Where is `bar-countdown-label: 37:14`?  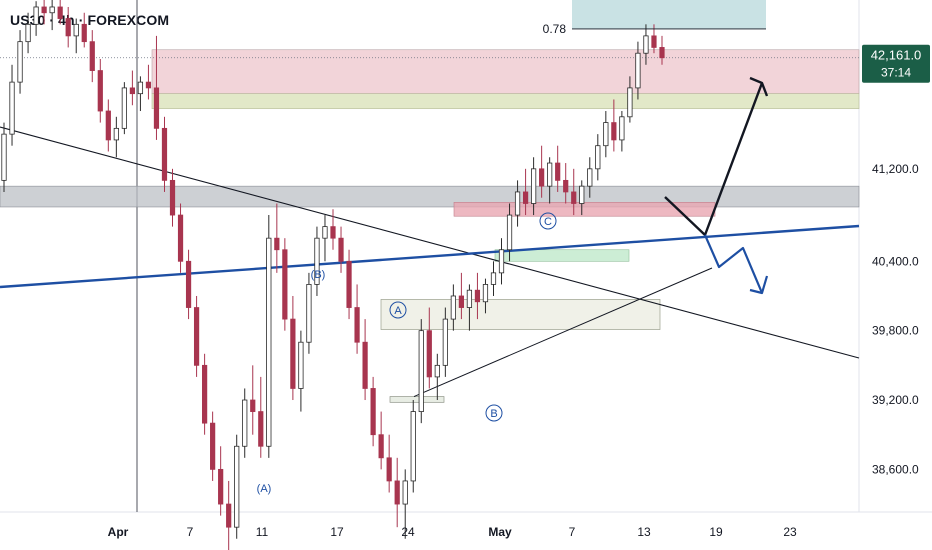
bar-countdown-label: 37:14 is located at coordinates (896, 73).